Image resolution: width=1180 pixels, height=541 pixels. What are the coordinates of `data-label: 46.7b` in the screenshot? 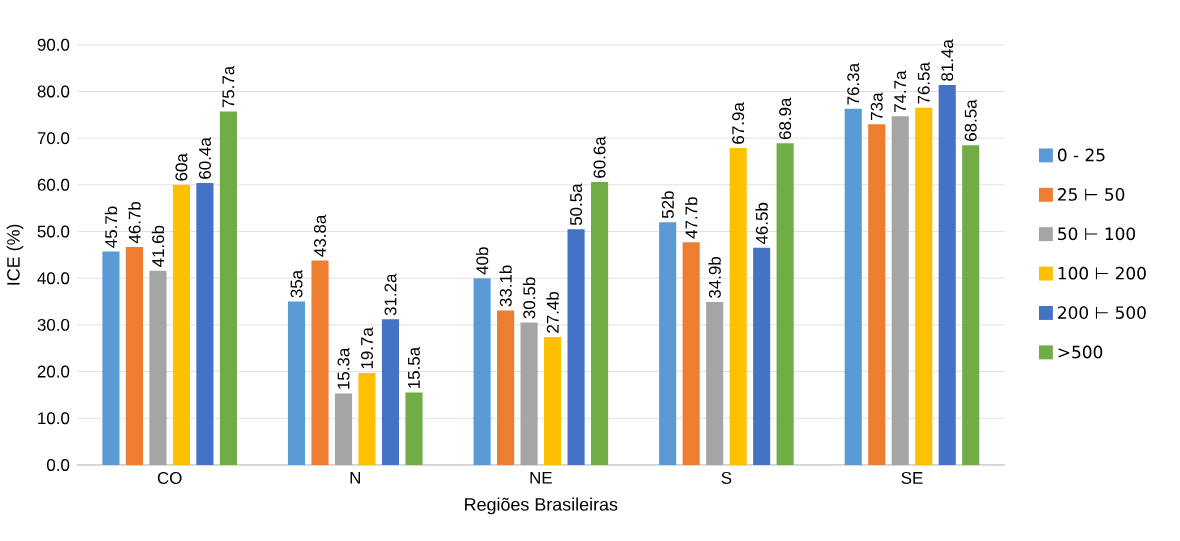 It's located at (134, 223).